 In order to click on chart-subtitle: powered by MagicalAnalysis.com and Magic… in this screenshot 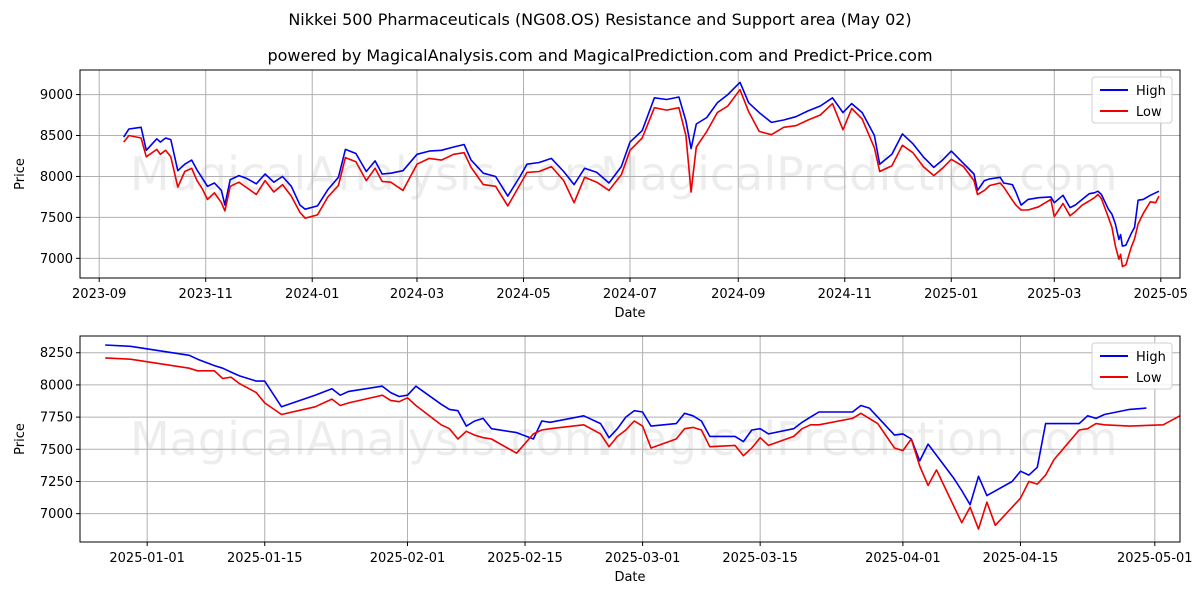, I will do `click(600, 55)`.